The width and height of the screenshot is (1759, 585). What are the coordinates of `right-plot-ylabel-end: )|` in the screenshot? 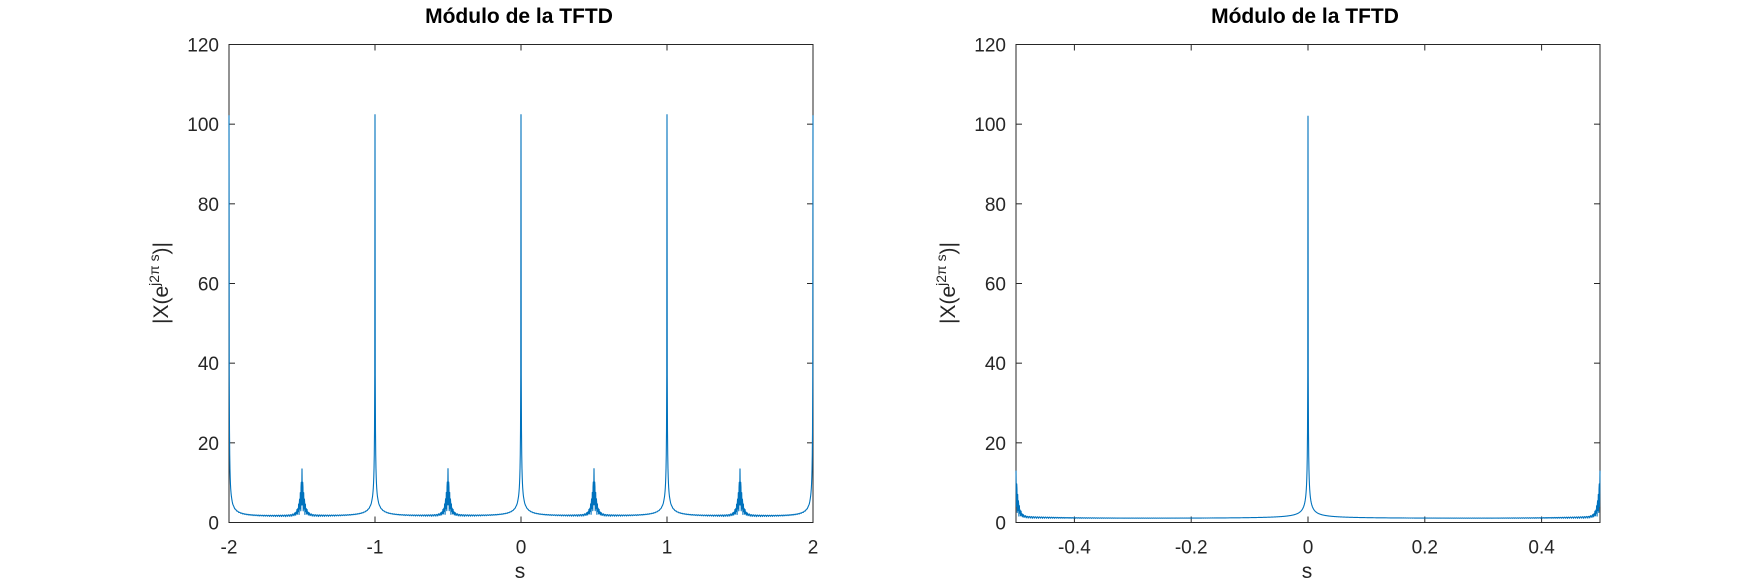 It's located at (948, 248).